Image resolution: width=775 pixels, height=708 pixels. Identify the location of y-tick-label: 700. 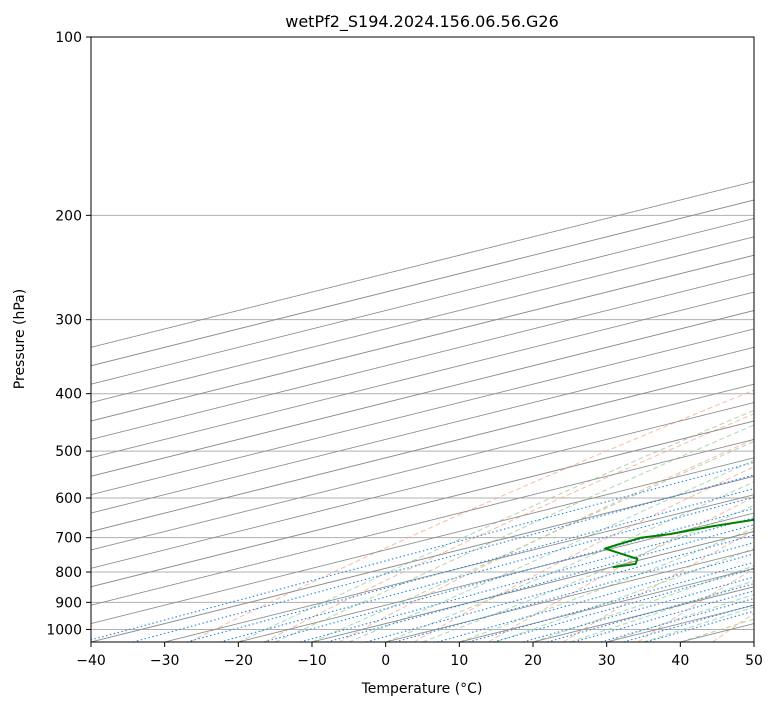
(68, 539).